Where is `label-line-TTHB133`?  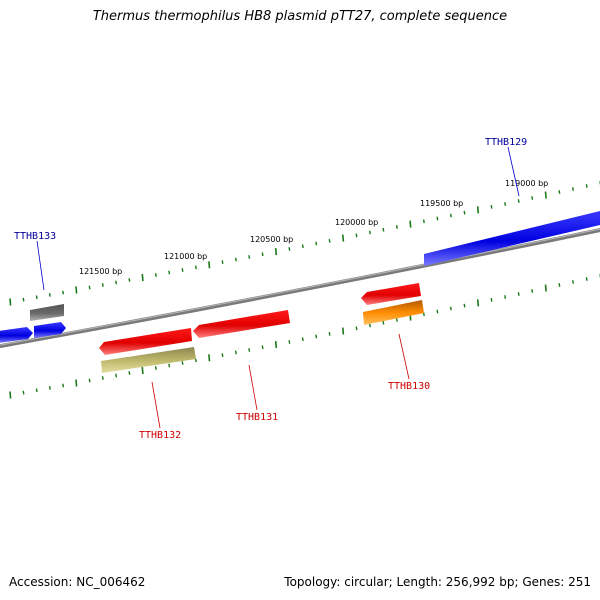 label-line-TTHB133 is located at coordinates (40, 265).